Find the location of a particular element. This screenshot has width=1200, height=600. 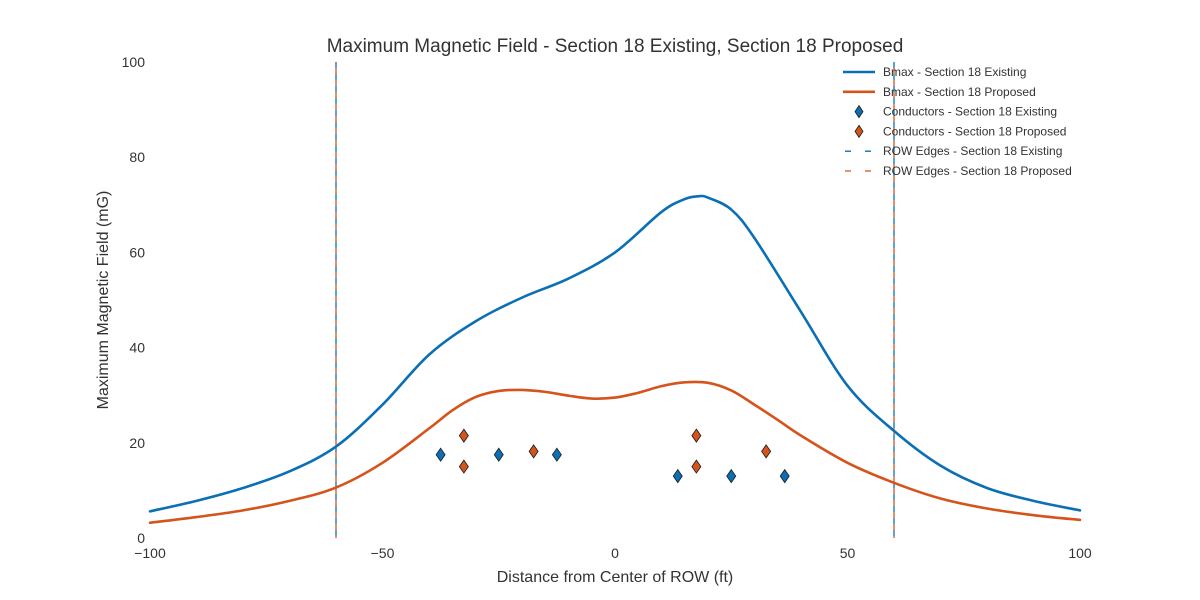

legend-label: ROW Edges - Section 18 Proposed is located at coordinates (977, 171).